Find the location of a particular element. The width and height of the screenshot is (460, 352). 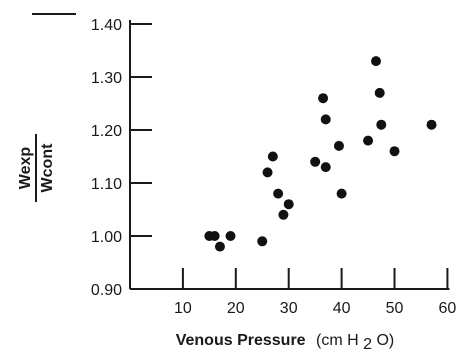

x-axis-title-unit-subscript: 2 is located at coordinates (367, 344).